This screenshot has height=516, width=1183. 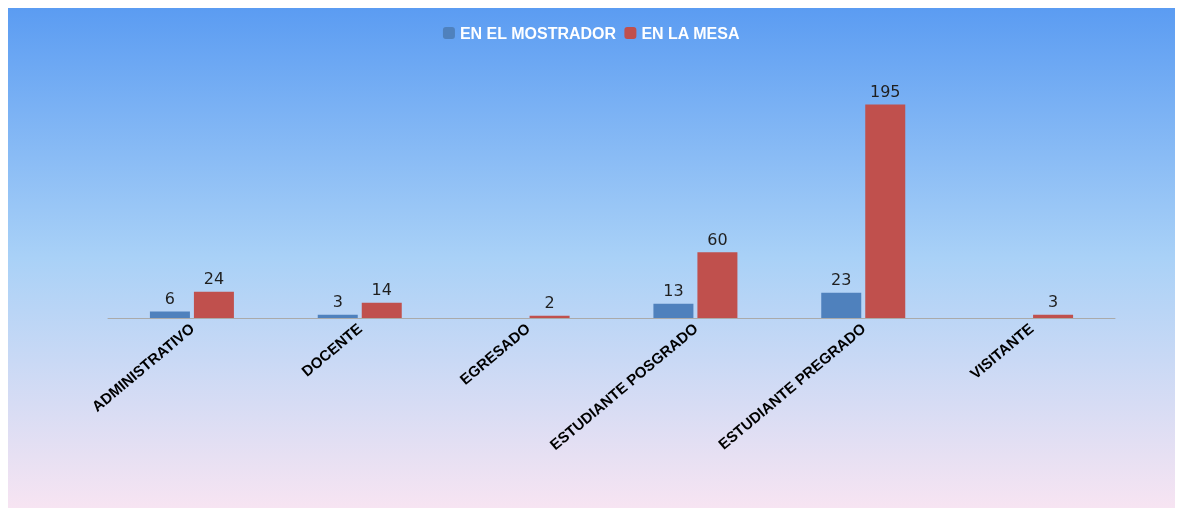 What do you see at coordinates (549, 303) in the screenshot?
I see `data-label: 2` at bounding box center [549, 303].